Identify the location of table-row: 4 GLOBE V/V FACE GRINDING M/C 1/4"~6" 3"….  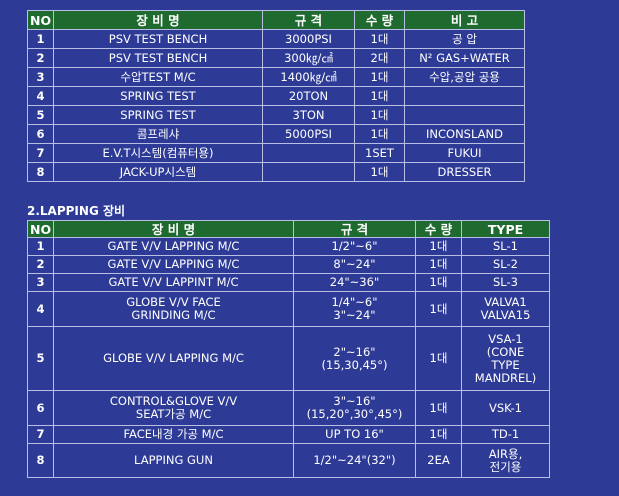
(288, 309).